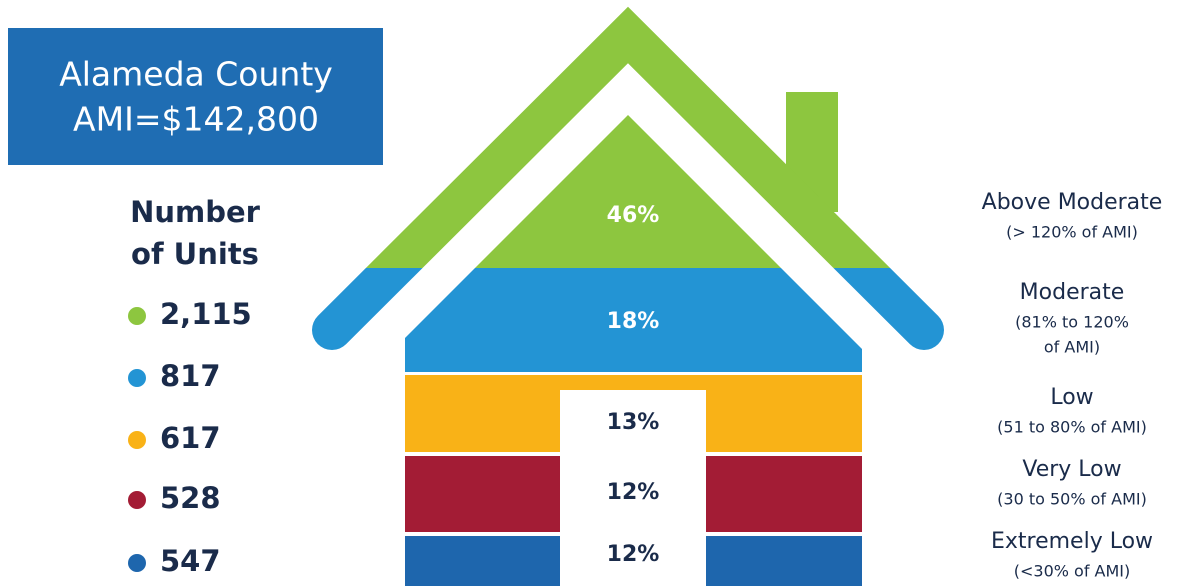  Describe the element at coordinates (633, 422) in the screenshot. I see `percent-label: 13%` at that location.